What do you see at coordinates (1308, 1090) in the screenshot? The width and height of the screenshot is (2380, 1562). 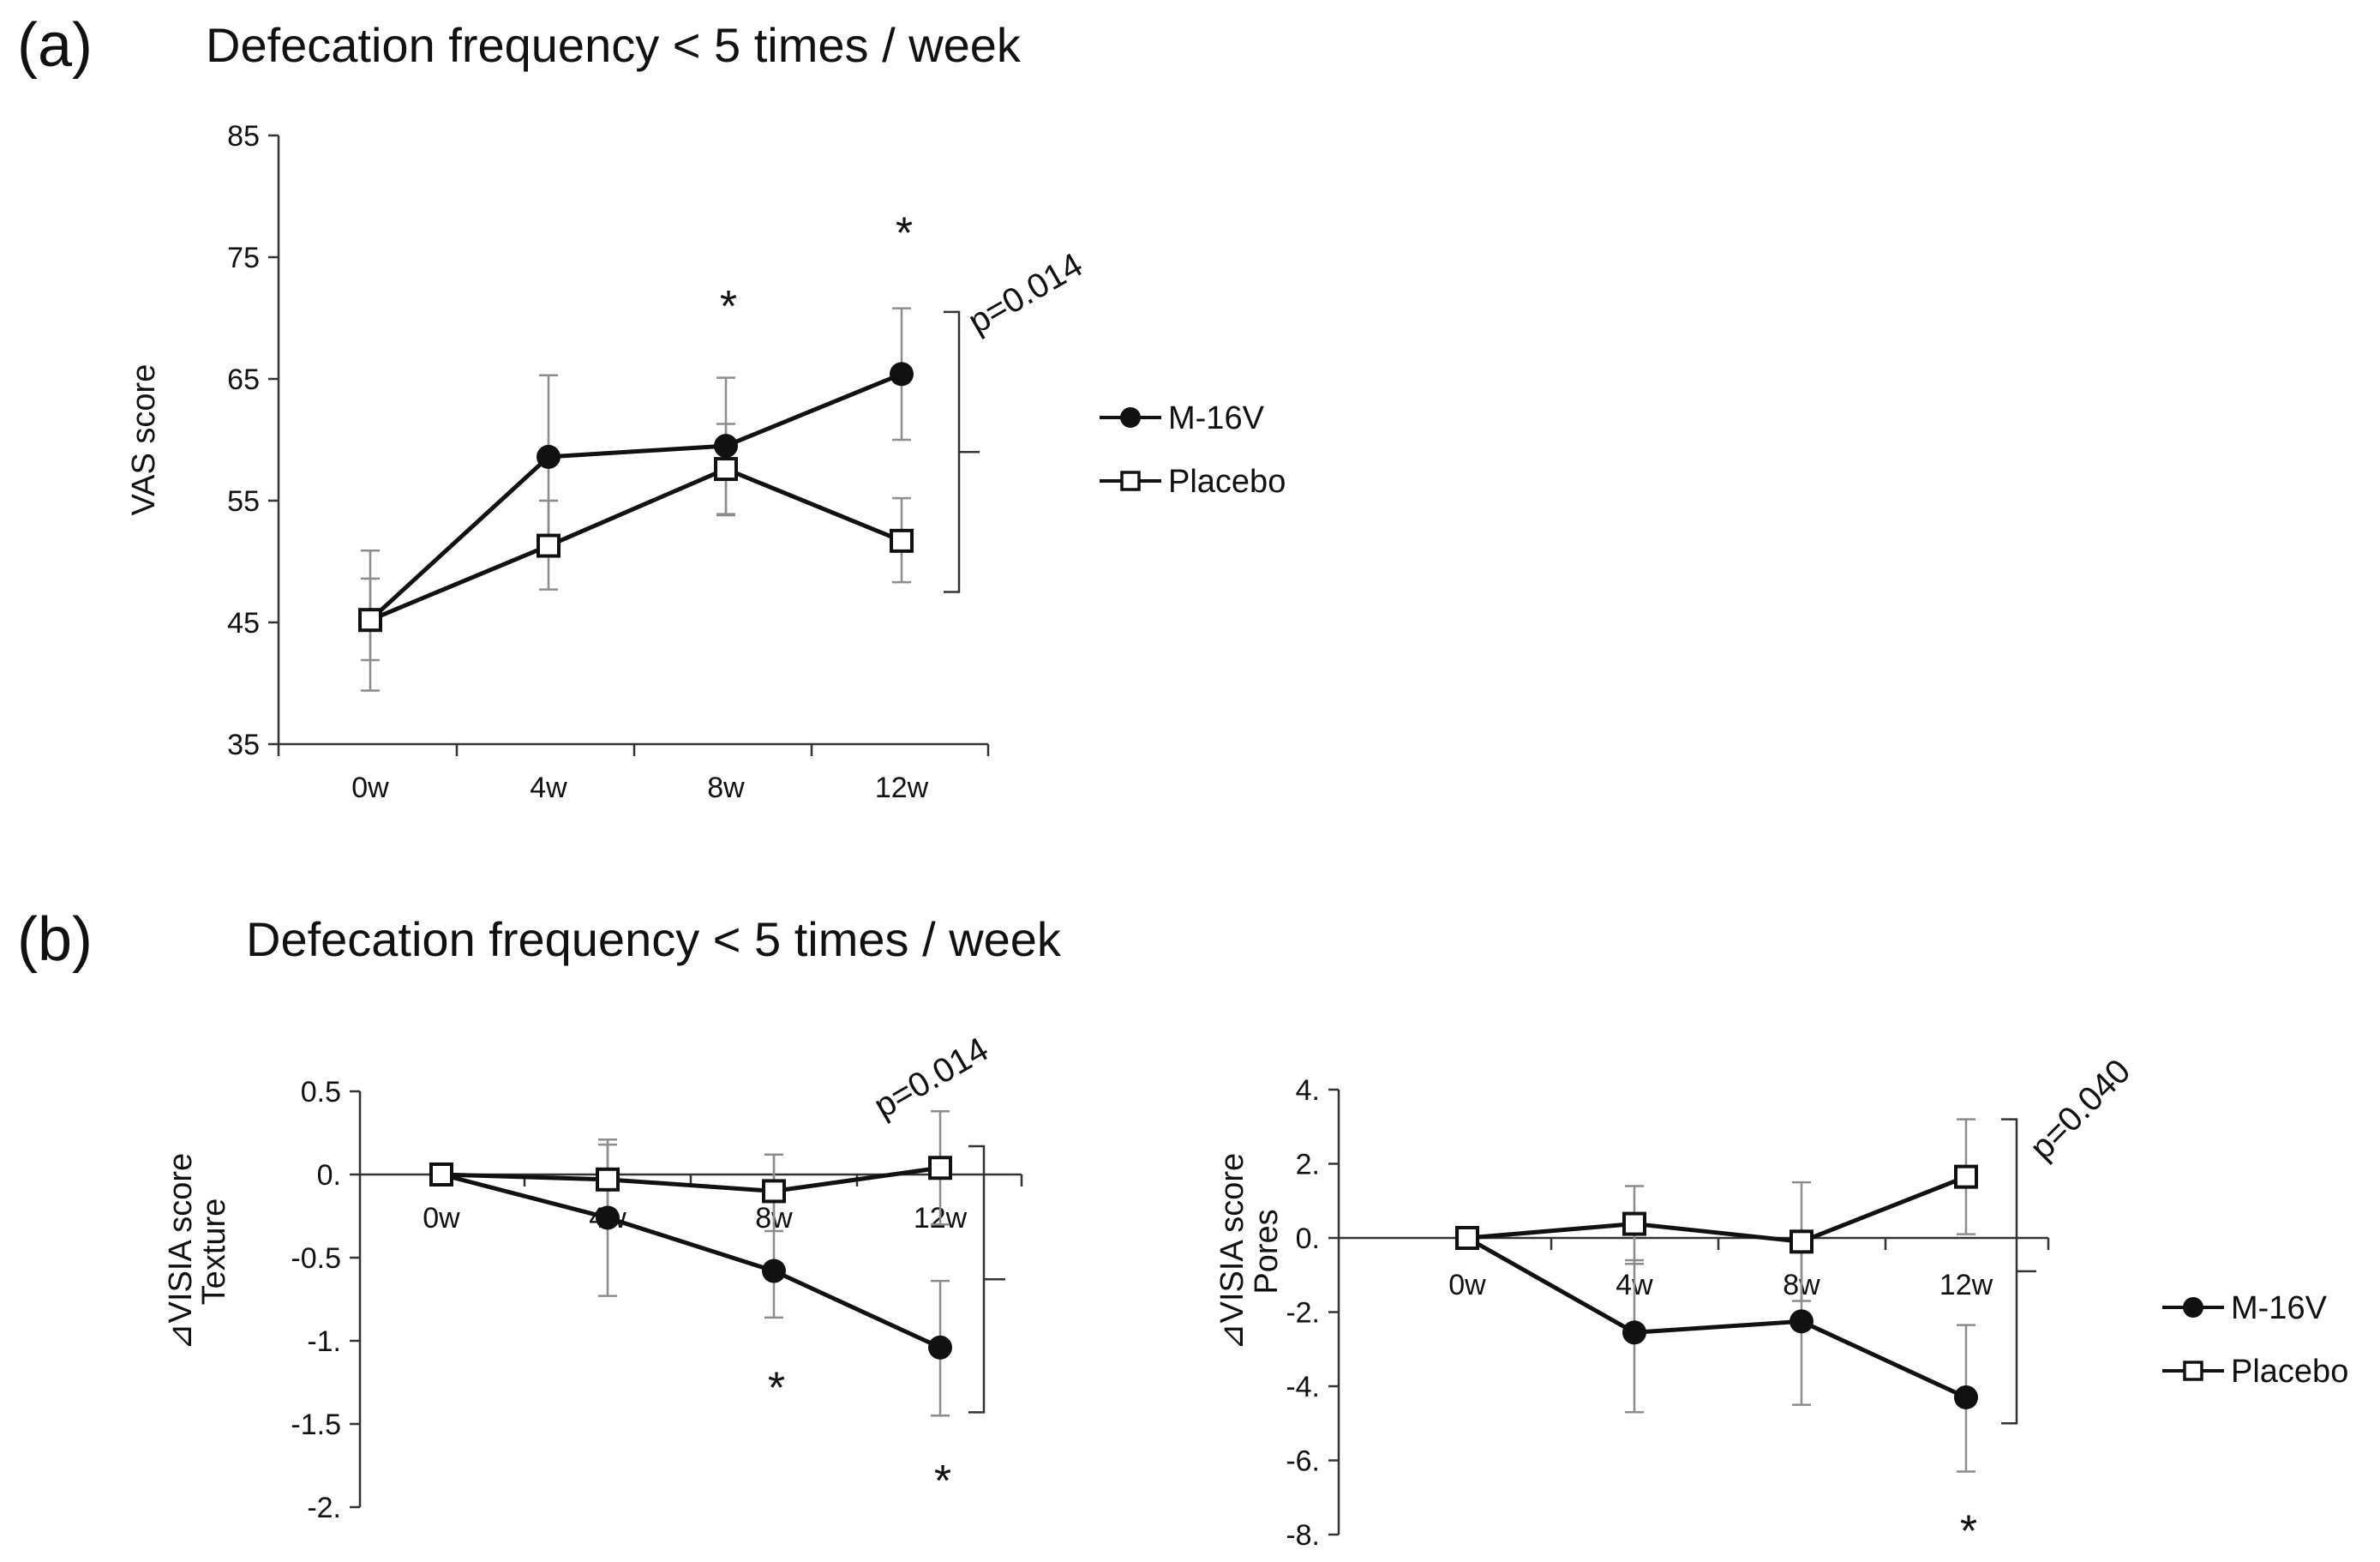 I see `y-tick-label: 4.` at bounding box center [1308, 1090].